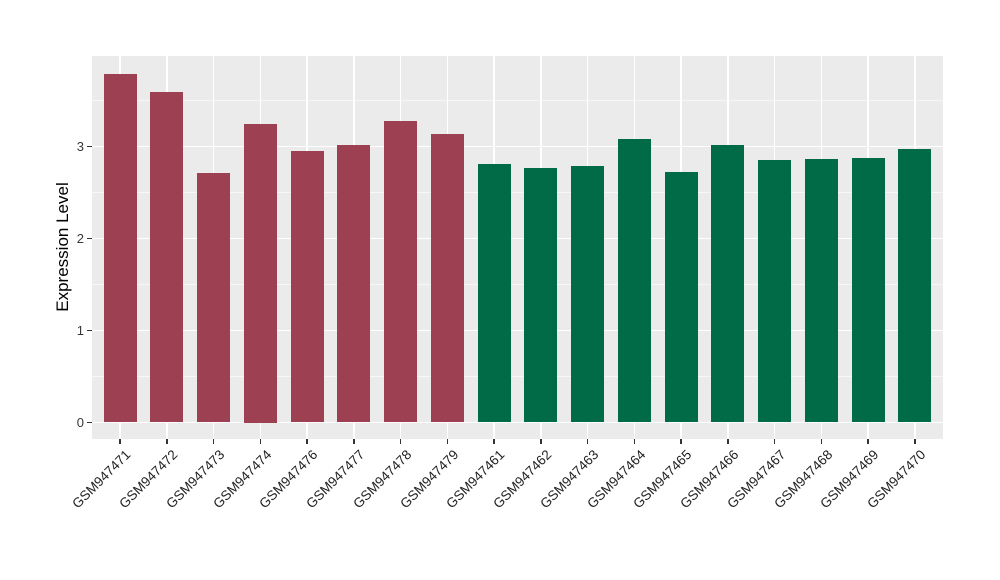 The width and height of the screenshot is (1000, 580). What do you see at coordinates (120, 248) in the screenshot?
I see `bar-GSM947471` at bounding box center [120, 248].